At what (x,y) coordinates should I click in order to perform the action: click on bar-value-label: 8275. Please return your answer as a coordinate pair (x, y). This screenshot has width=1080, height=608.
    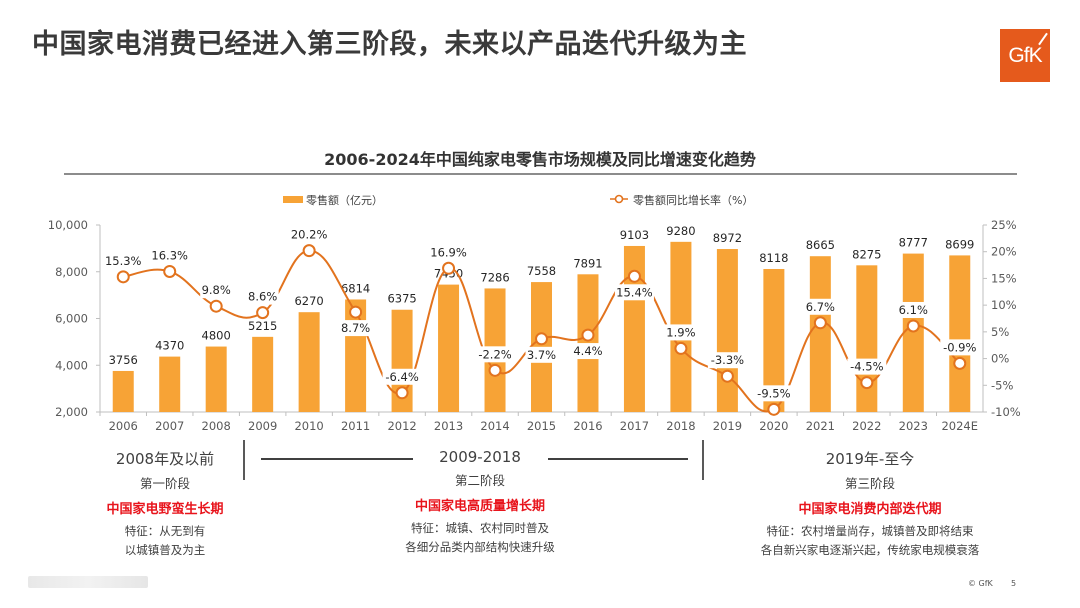
    Looking at the image, I should click on (866, 254).